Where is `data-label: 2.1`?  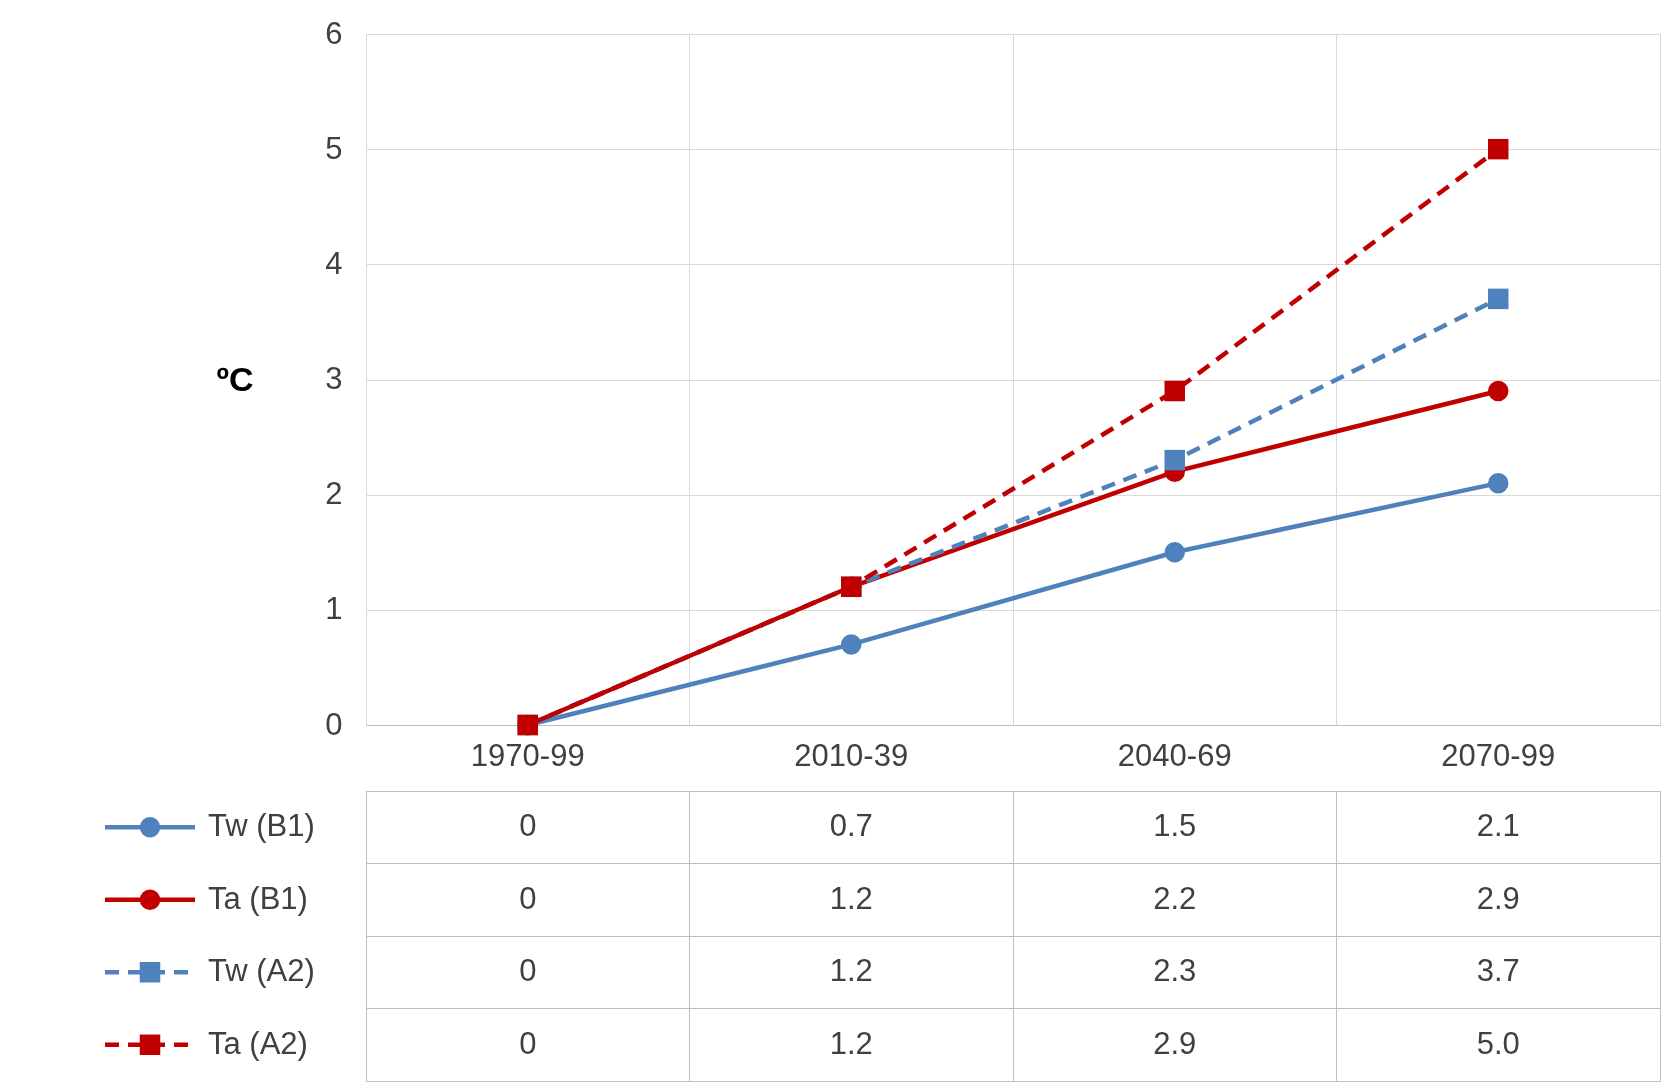 data-label: 2.1 is located at coordinates (1498, 826).